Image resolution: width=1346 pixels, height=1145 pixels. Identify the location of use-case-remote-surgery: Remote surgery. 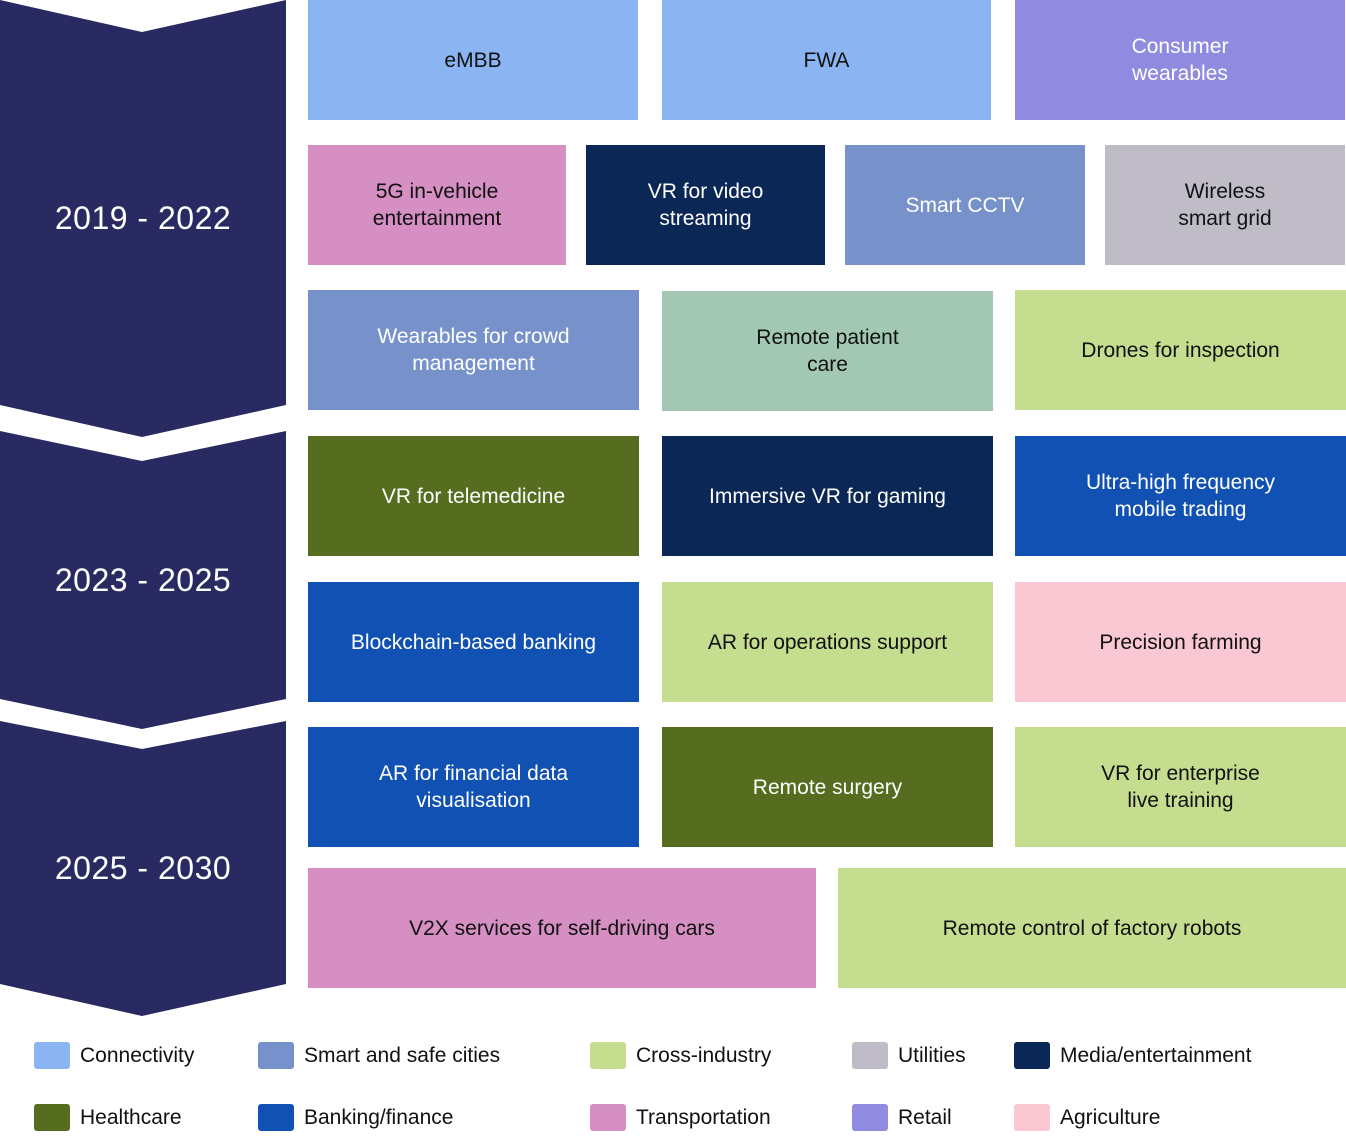
(827, 787).